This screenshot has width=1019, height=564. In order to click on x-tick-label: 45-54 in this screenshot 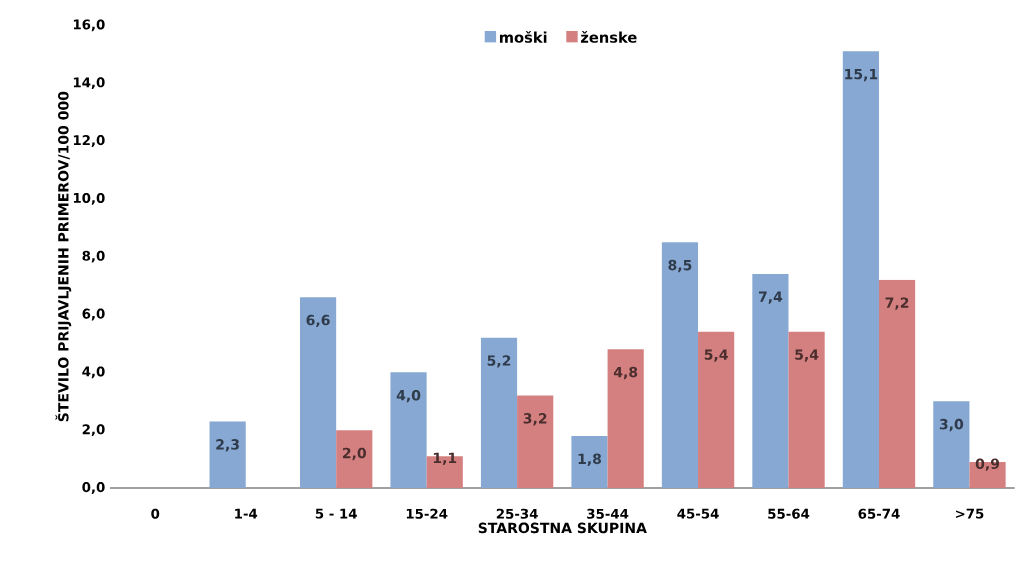, I will do `click(698, 513)`.